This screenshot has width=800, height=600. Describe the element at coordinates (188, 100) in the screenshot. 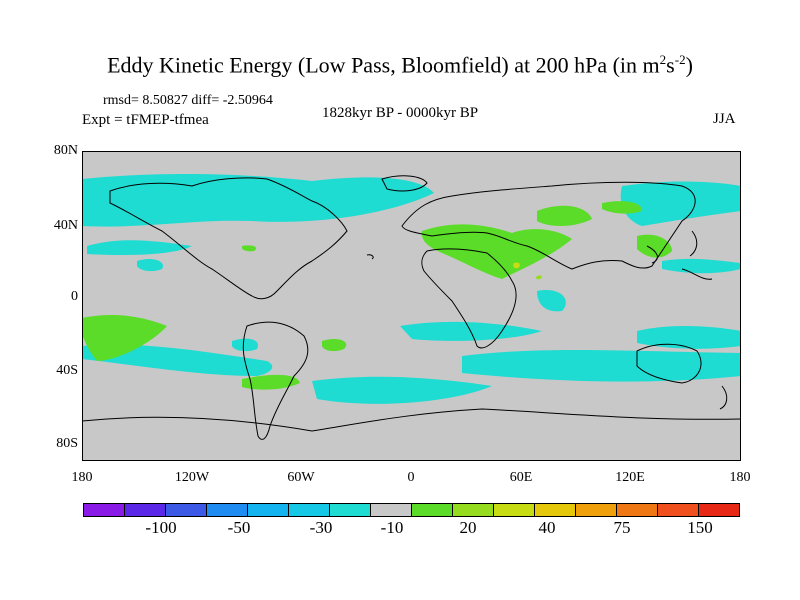

I see `stats-label: rmsd= 8.50827 diff= -2.50964` at that location.